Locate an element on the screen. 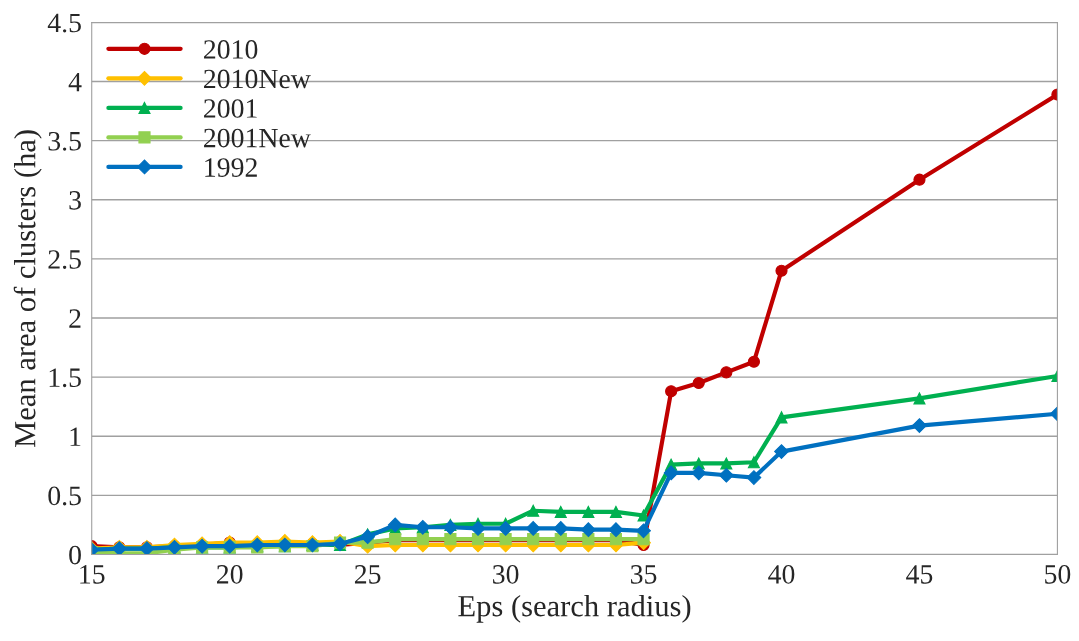 The image size is (1079, 641). y-tick-label: 2 is located at coordinates (75, 318).